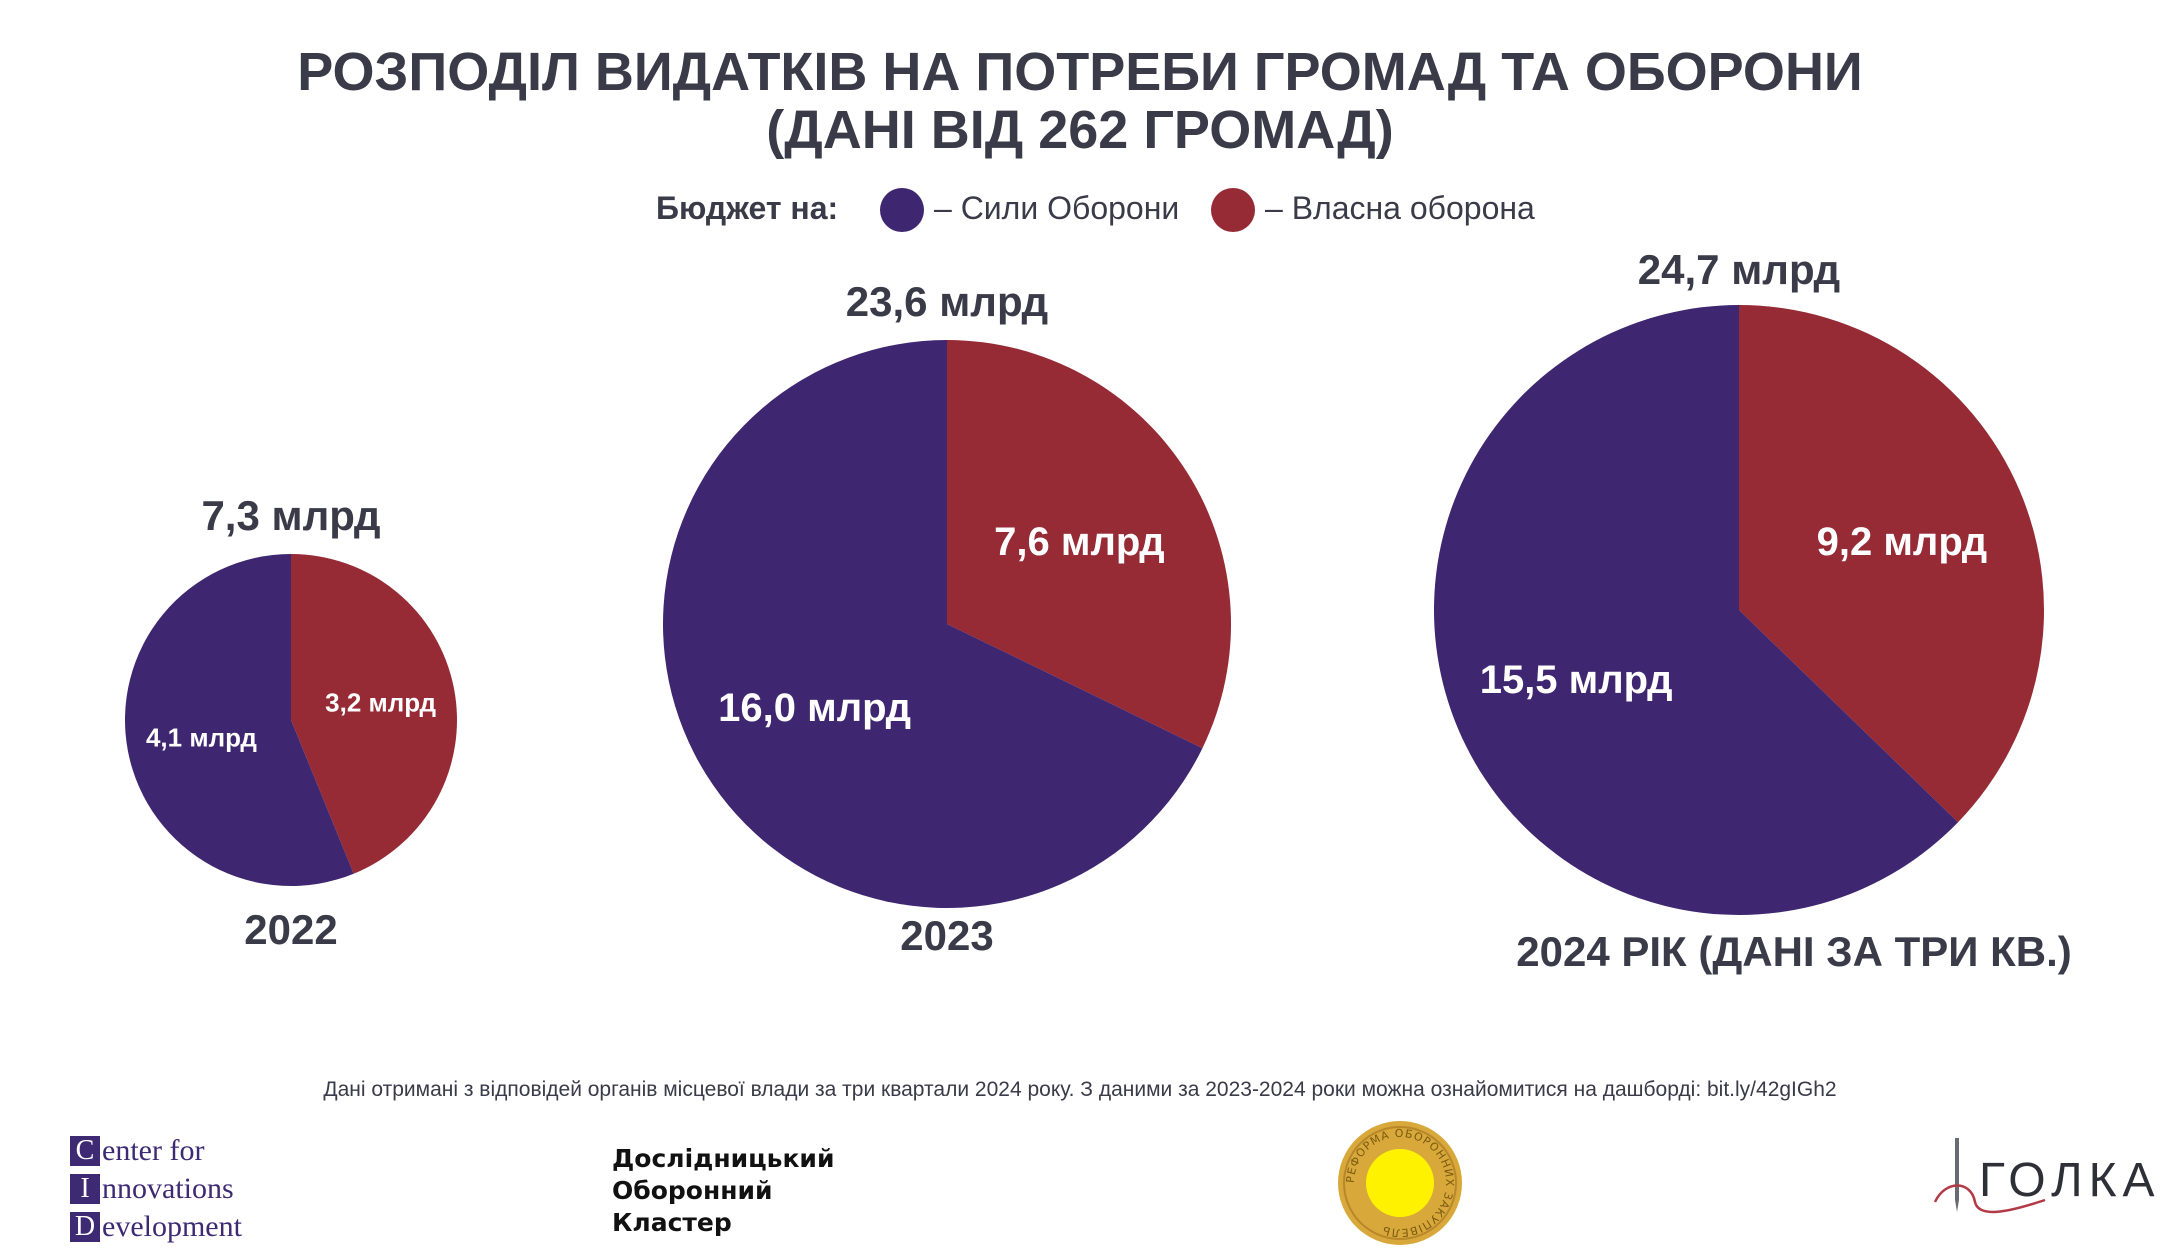  What do you see at coordinates (380, 703) in the screenshot?
I see `slice-value-label: 3,2 млрд` at bounding box center [380, 703].